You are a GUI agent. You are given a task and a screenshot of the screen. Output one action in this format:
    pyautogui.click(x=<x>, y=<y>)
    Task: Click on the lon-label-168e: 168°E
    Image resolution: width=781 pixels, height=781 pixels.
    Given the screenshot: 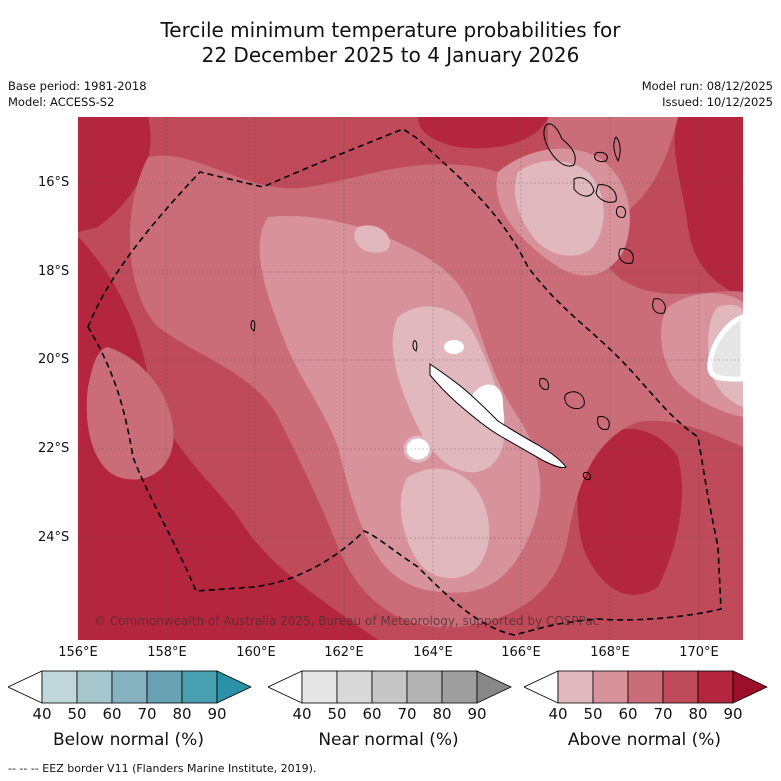 What is the action you would take?
    pyautogui.click(x=610, y=652)
    